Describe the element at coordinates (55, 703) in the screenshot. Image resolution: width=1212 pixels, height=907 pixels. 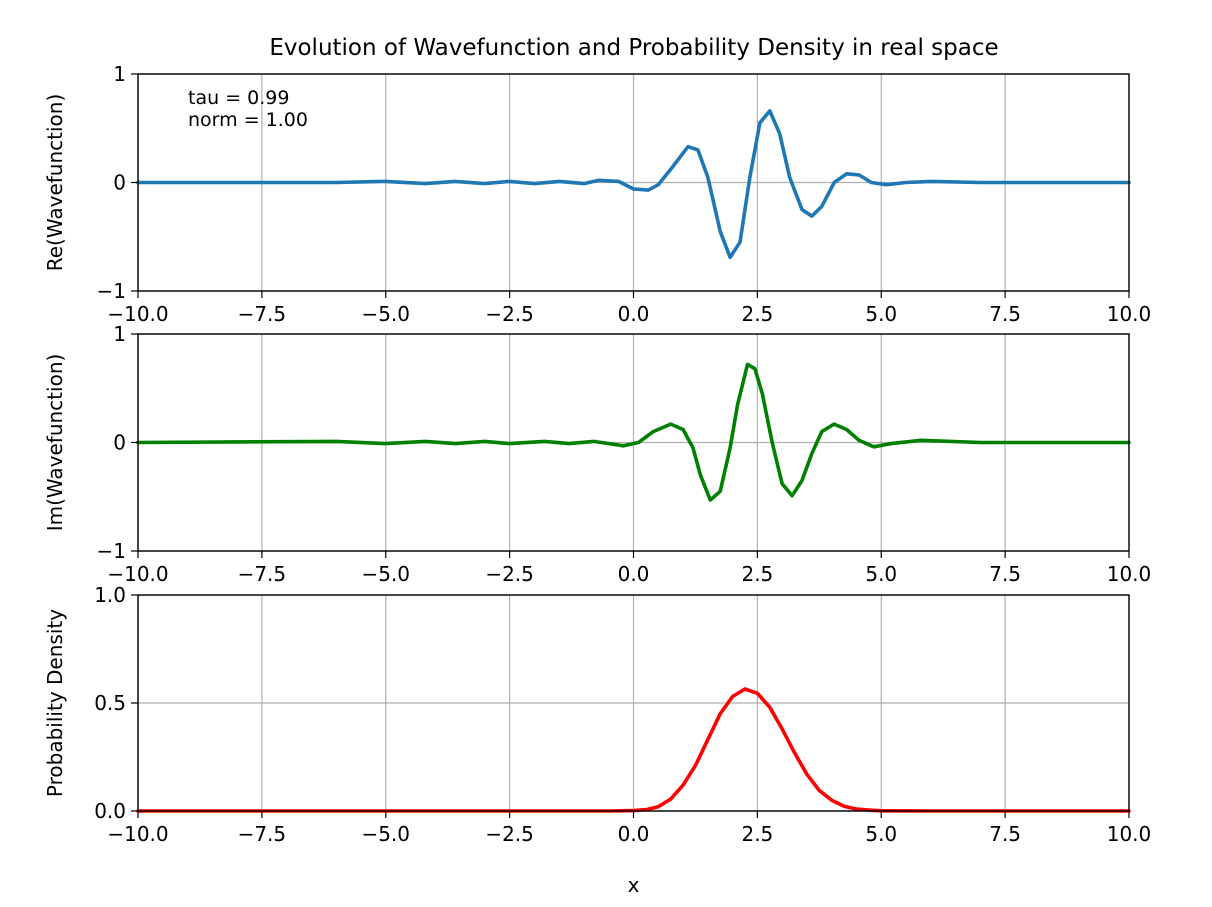
I see `y-axis-label: Probability Density` at that location.